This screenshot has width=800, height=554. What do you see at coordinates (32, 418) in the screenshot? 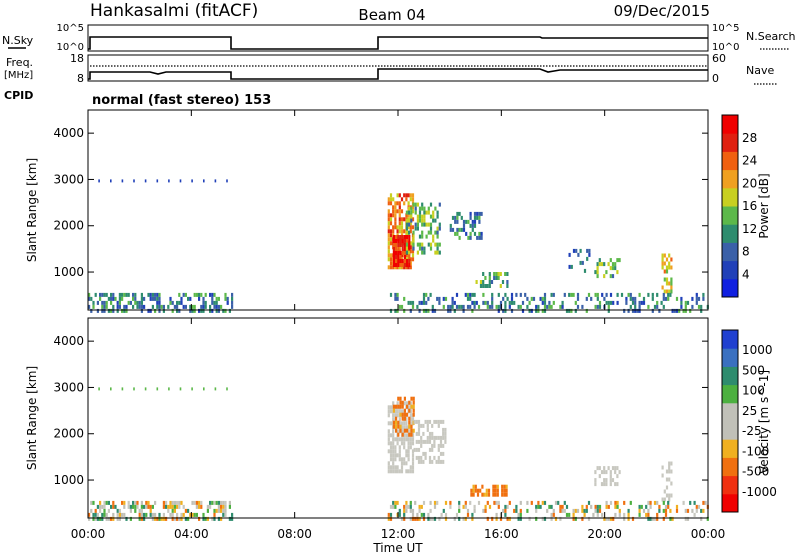
I see `velocity-ylabel: Slant Range [km]` at bounding box center [32, 418].